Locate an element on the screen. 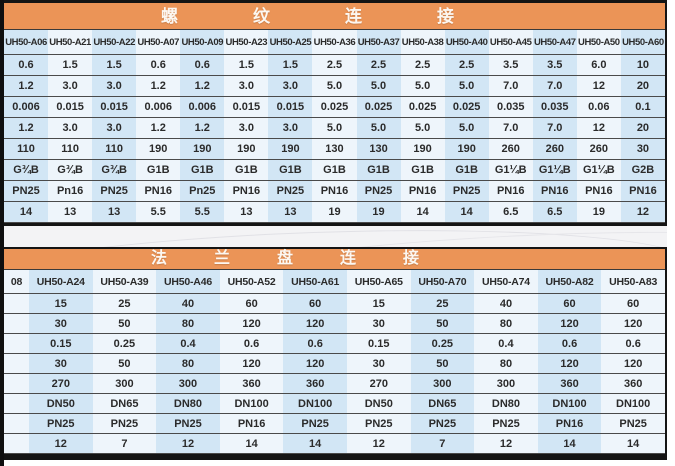  table-cell: 15 is located at coordinates (61, 303).